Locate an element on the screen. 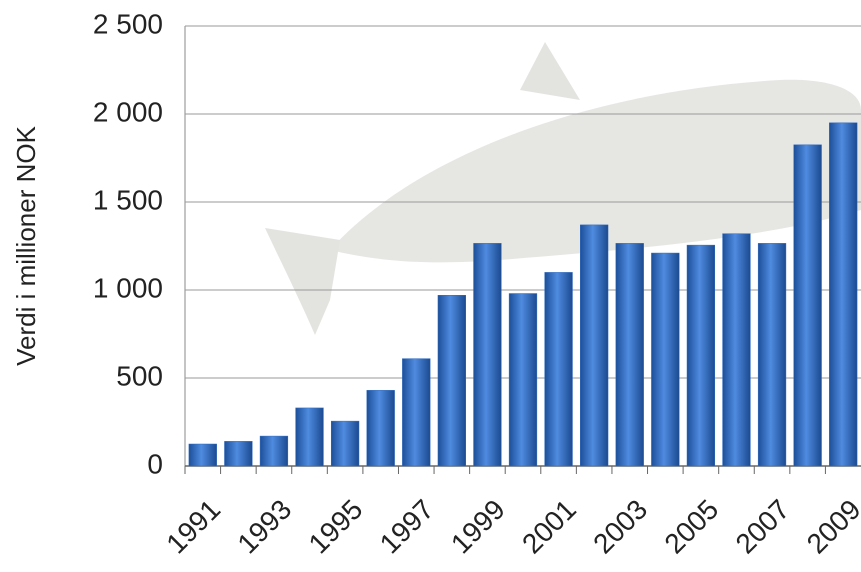 The height and width of the screenshot is (572, 861). y-tick-label: 2 000 is located at coordinates (128, 111).